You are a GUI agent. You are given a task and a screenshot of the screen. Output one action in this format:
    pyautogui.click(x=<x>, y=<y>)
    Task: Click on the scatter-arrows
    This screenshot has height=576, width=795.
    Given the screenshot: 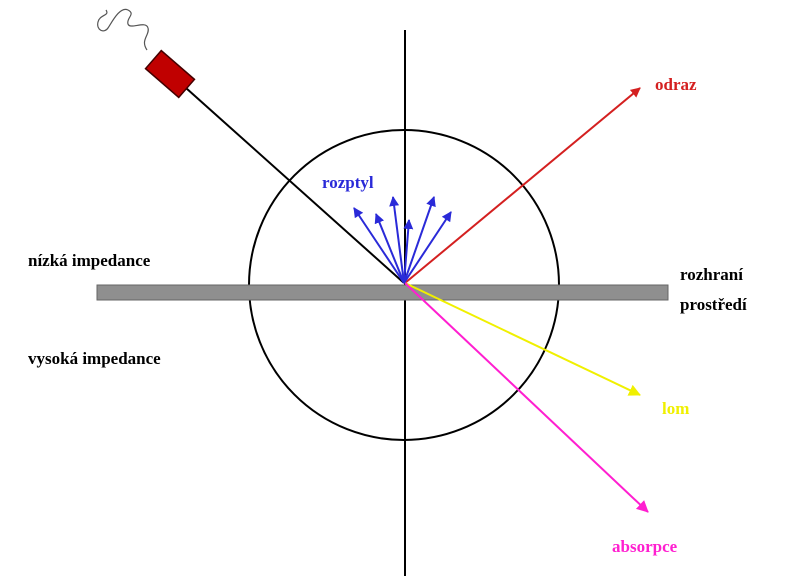 What is the action you would take?
    pyautogui.click(x=402, y=240)
    